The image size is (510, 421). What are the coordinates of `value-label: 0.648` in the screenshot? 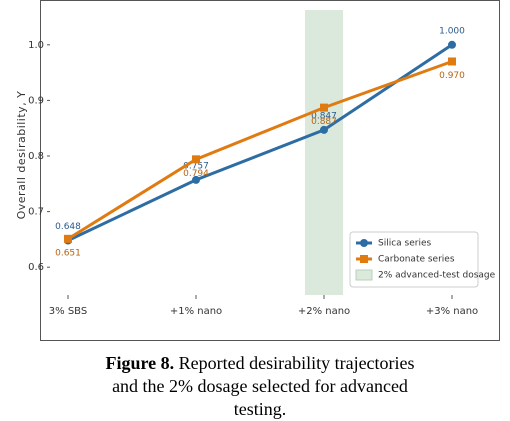 It's located at (68, 227).